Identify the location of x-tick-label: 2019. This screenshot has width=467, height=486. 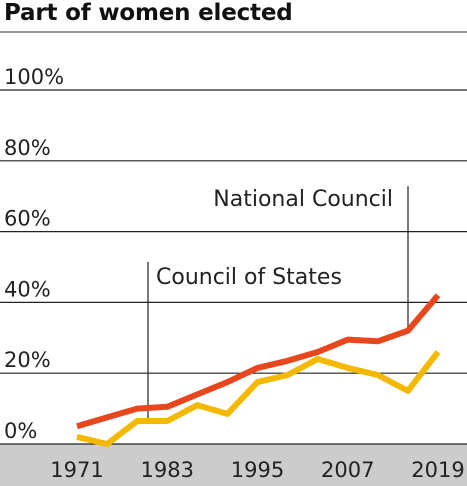
(437, 470).